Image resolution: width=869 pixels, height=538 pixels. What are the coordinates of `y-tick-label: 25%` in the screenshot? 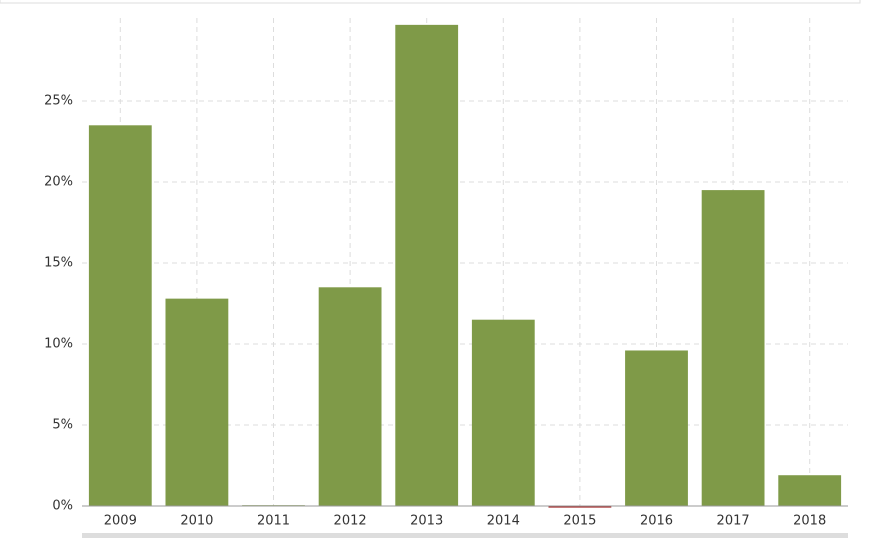 It's located at (58, 101).